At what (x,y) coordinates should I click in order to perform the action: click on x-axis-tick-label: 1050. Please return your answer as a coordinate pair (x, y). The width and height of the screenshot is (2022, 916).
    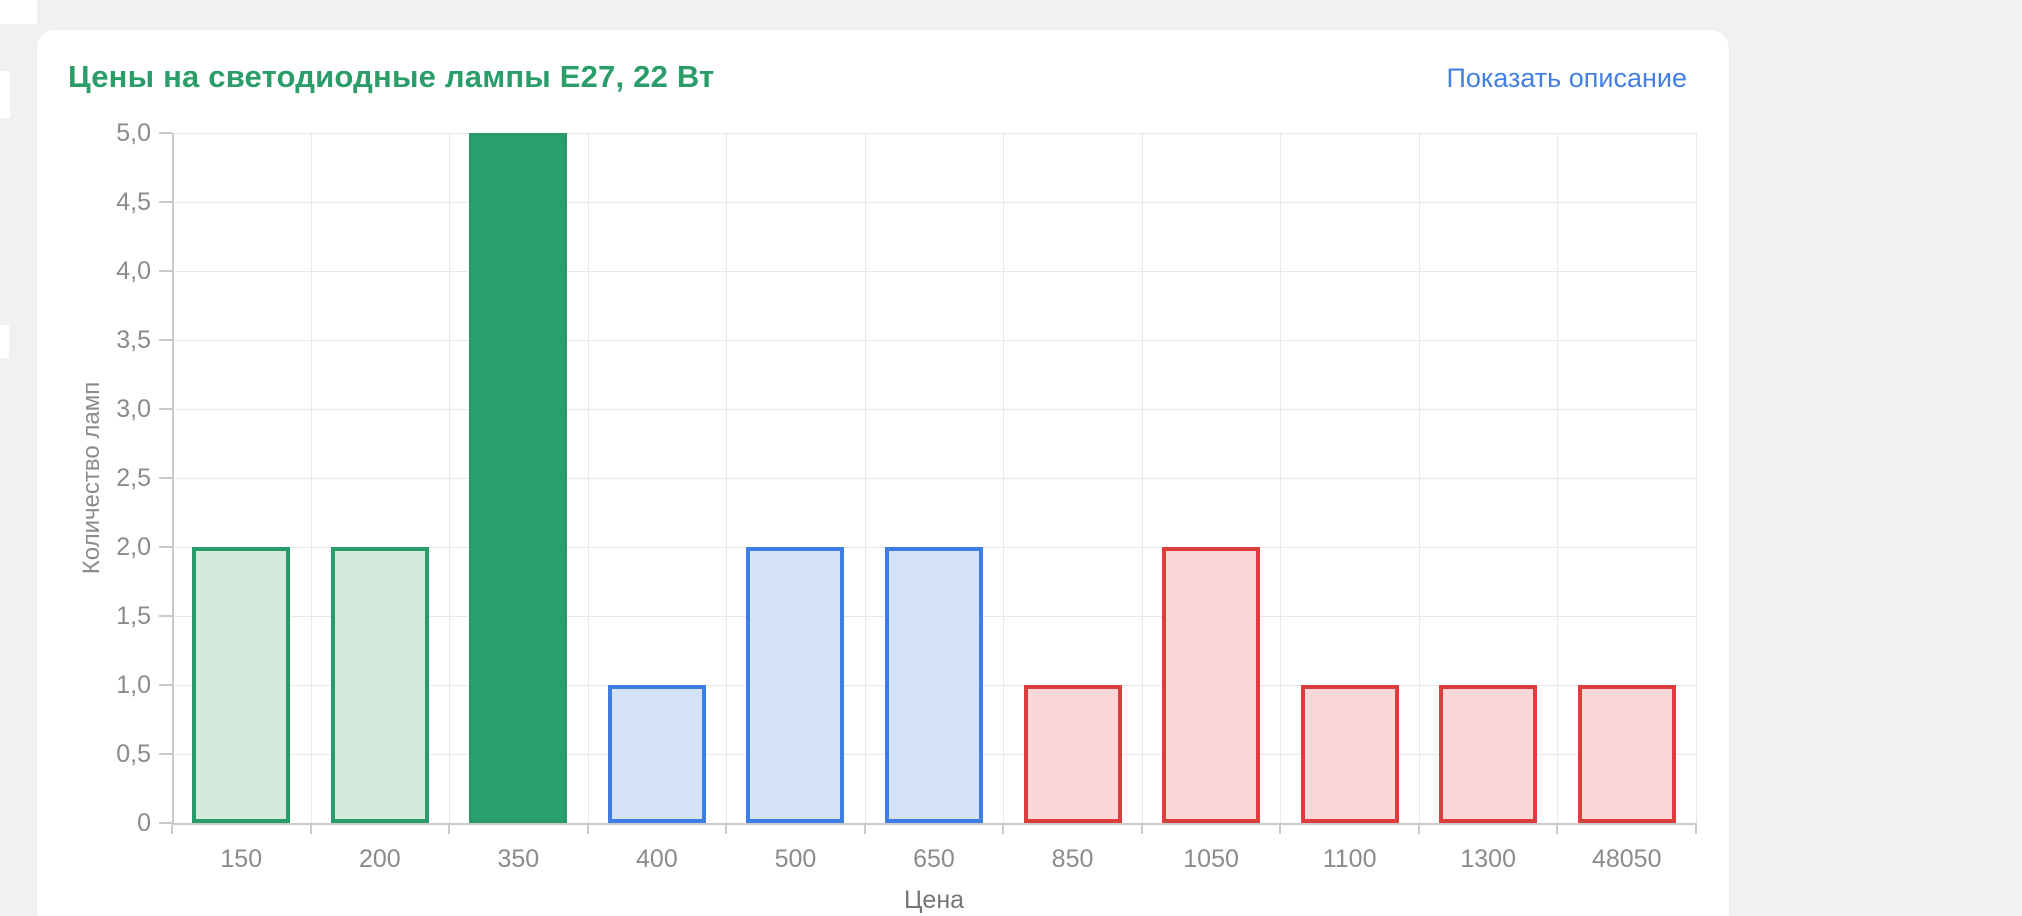
    Looking at the image, I should click on (1211, 859).